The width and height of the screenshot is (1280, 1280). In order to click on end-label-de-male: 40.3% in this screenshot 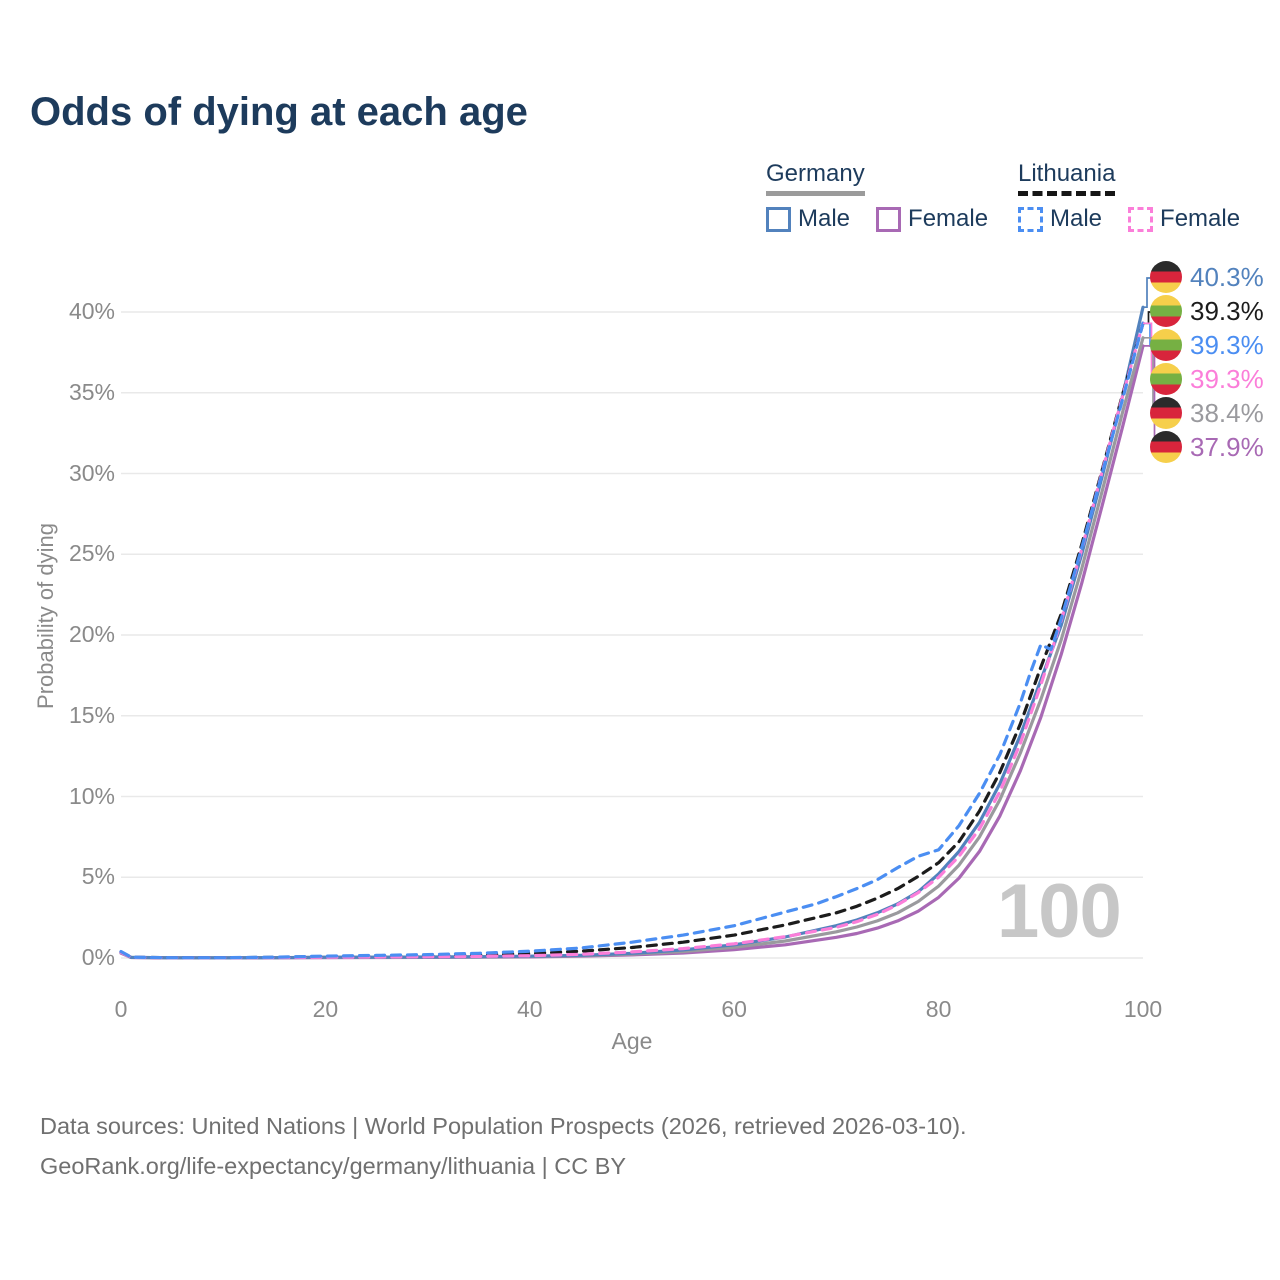, I will do `click(1207, 277)`.